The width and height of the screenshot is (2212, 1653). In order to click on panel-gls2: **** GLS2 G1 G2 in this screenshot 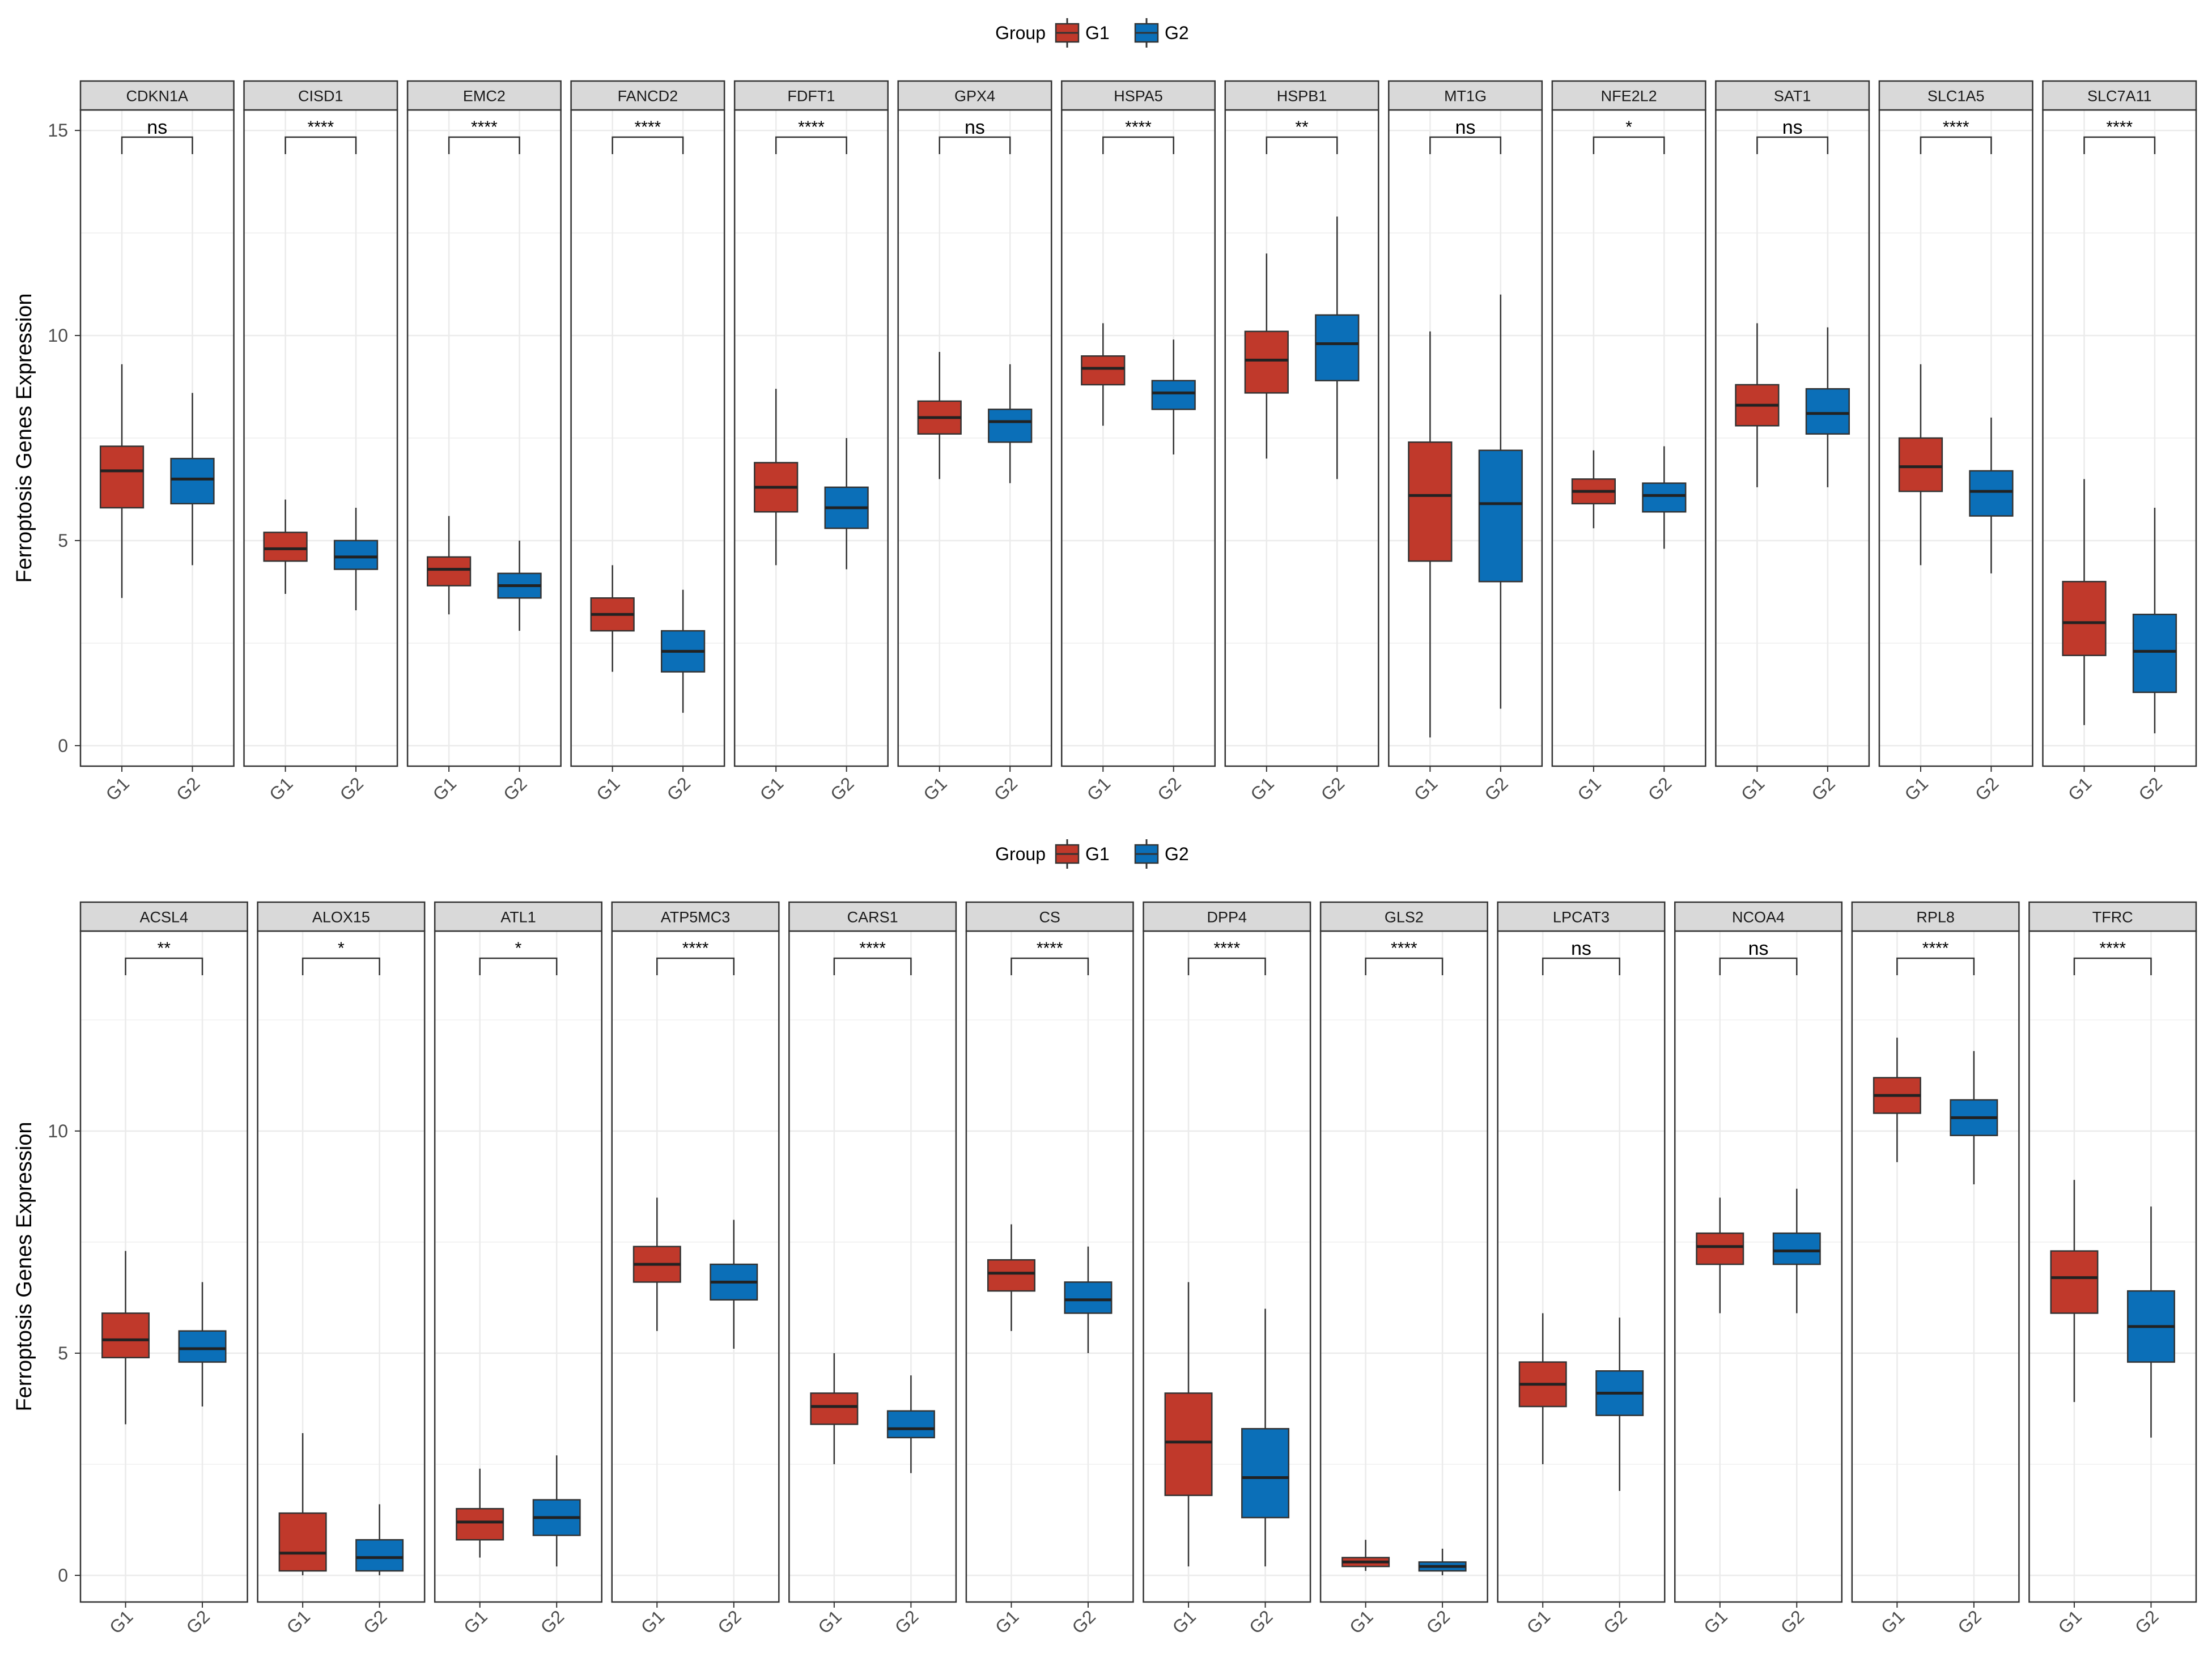, I will do `click(1404, 1269)`.